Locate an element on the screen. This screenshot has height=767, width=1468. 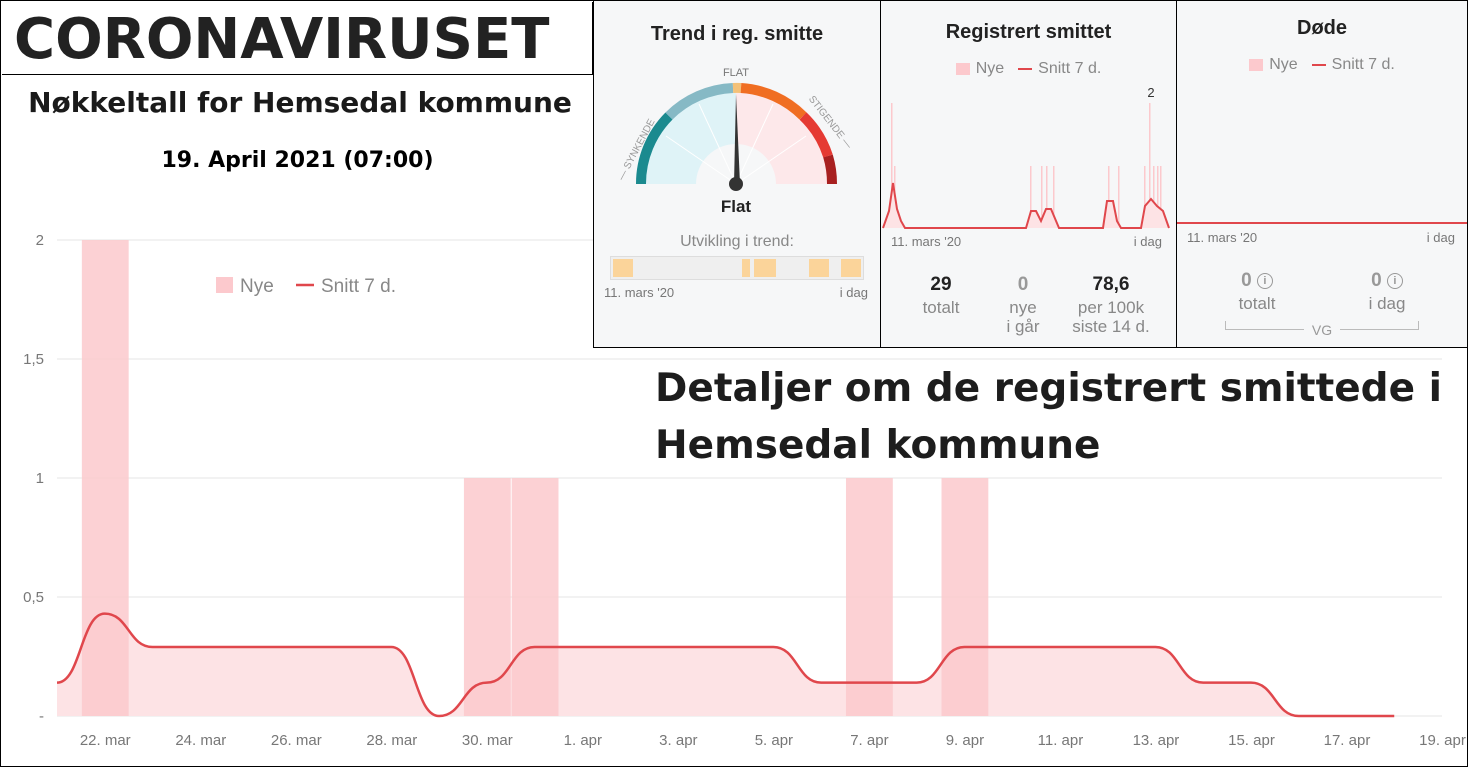
y-axis-labels: - 0,5 1 1,5 2 is located at coordinates (33, 478).